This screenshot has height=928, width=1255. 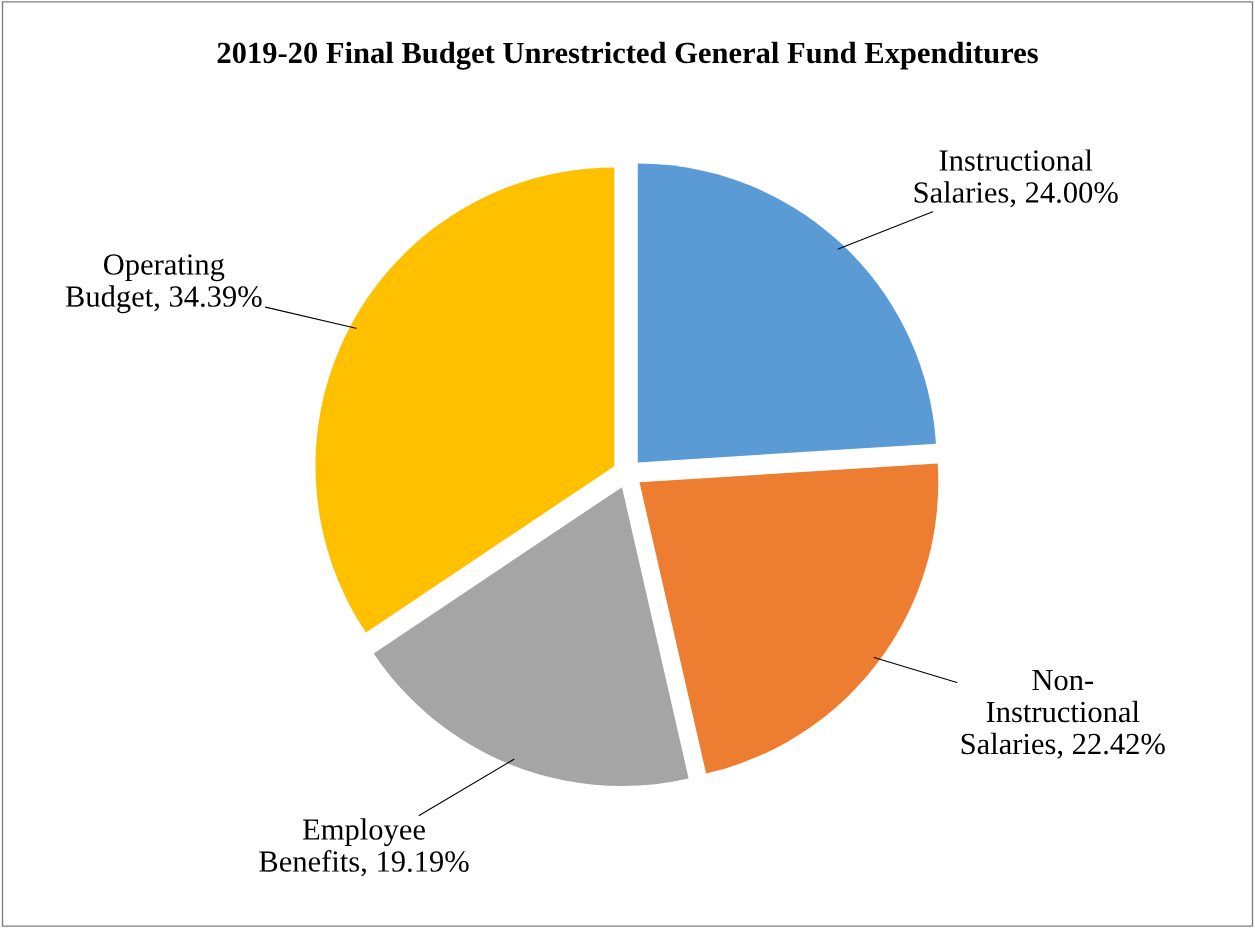 I want to click on slice-label: Operating Budget, 34.39%, so click(x=163, y=284).